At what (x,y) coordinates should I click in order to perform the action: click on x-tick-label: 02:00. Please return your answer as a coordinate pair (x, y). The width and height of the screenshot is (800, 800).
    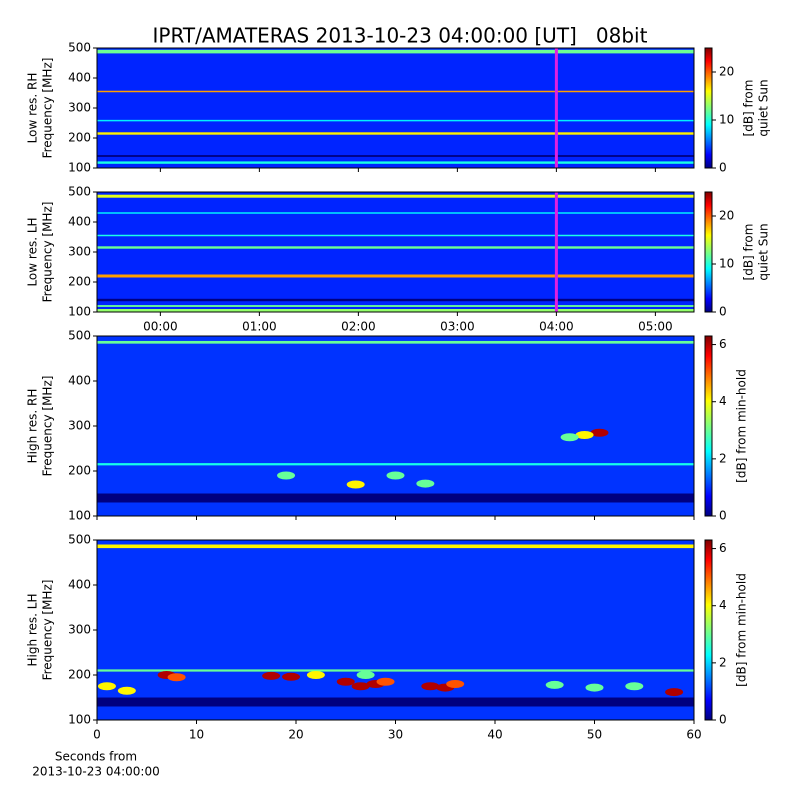
    Looking at the image, I should click on (358, 327).